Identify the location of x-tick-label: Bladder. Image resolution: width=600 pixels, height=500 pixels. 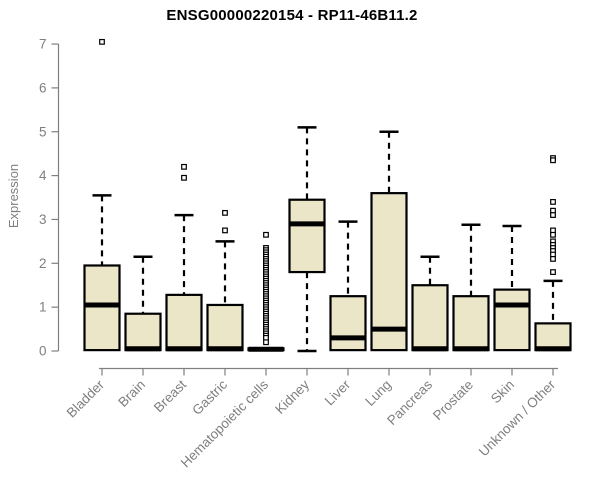
(86, 399).